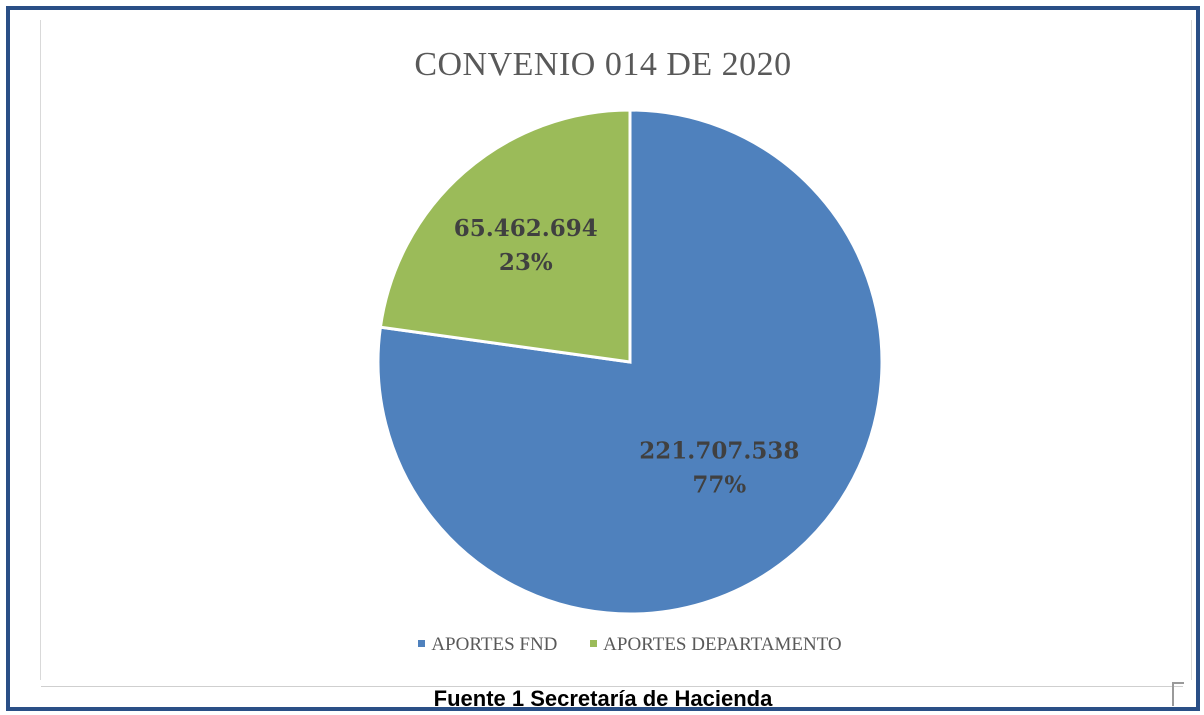 The image size is (1204, 715). I want to click on chart-legend: APORTES FND APORTES DEPARTAMENTO, so click(607, 645).